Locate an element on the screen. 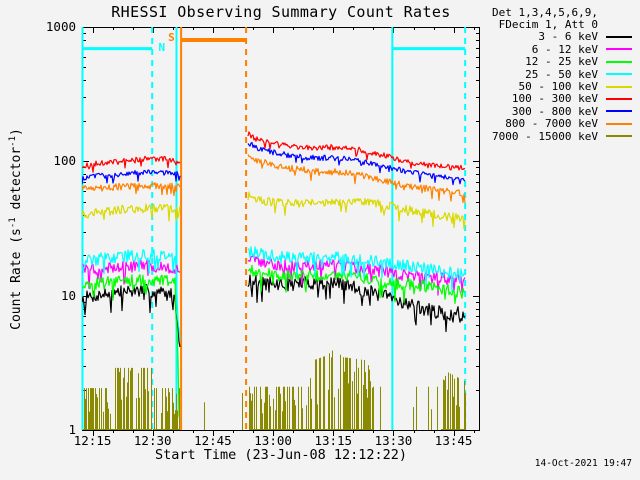 The height and width of the screenshot is (480, 640). plot-timestamp: 14-Oct-2021 19:47 is located at coordinates (583, 463).